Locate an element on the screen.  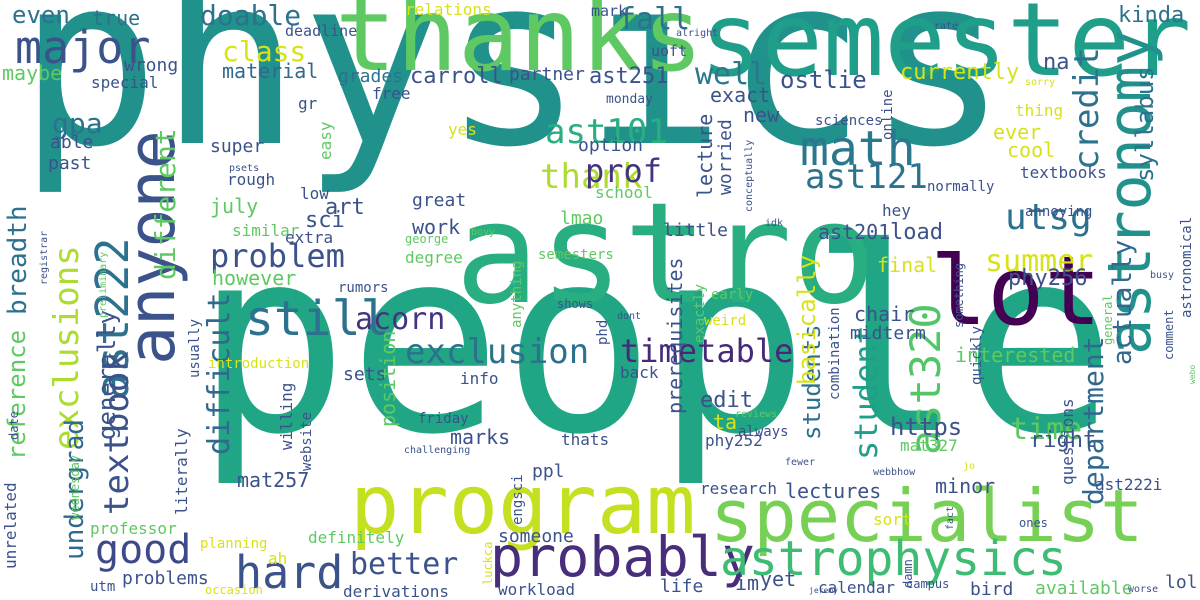
cloud-word: thats is located at coordinates (585, 439).